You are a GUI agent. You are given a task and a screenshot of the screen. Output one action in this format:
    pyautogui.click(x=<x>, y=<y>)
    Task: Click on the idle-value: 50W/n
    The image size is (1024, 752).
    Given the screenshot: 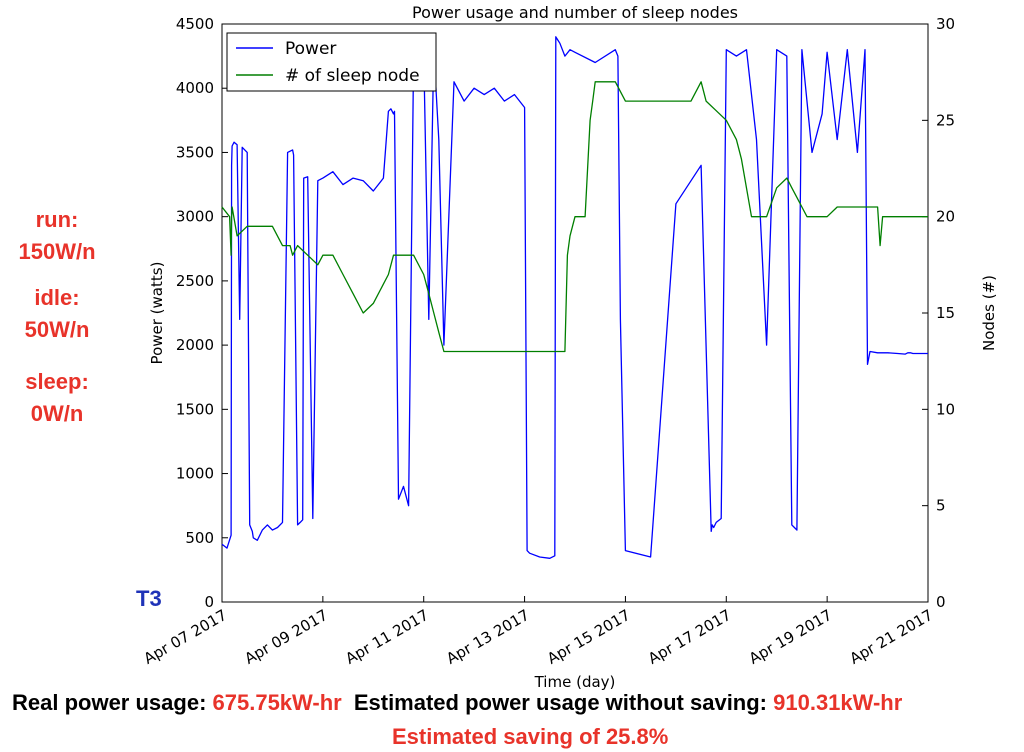 What is the action you would take?
    pyautogui.click(x=57, y=329)
    